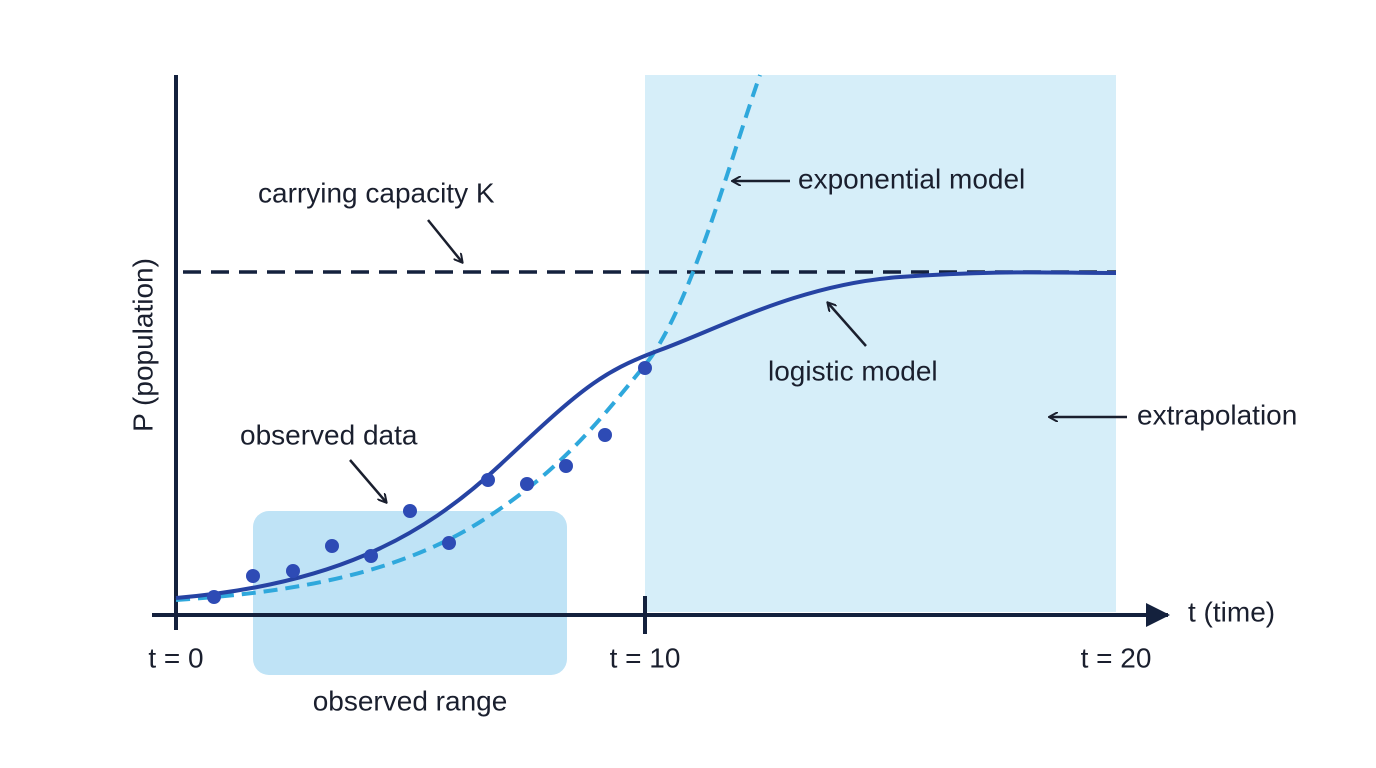  What do you see at coordinates (329, 434) in the screenshot?
I see `annotation: observed data` at bounding box center [329, 434].